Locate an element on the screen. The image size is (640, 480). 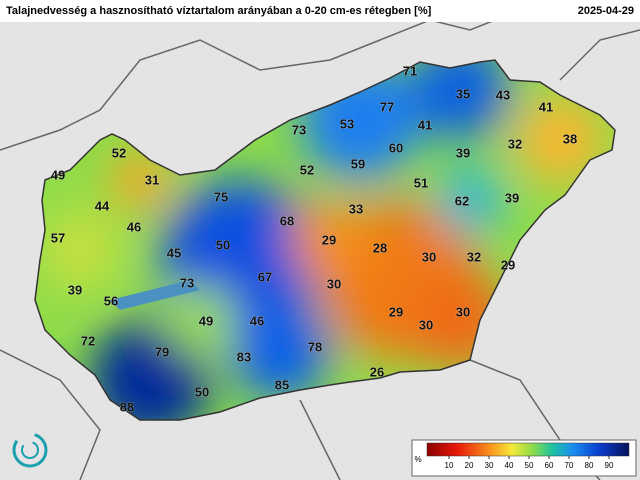
station-value: 85 is located at coordinates (282, 384).